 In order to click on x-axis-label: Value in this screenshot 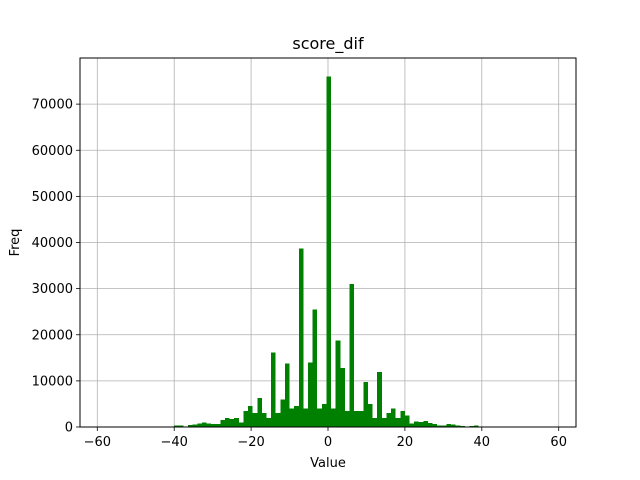, I will do `click(328, 463)`.